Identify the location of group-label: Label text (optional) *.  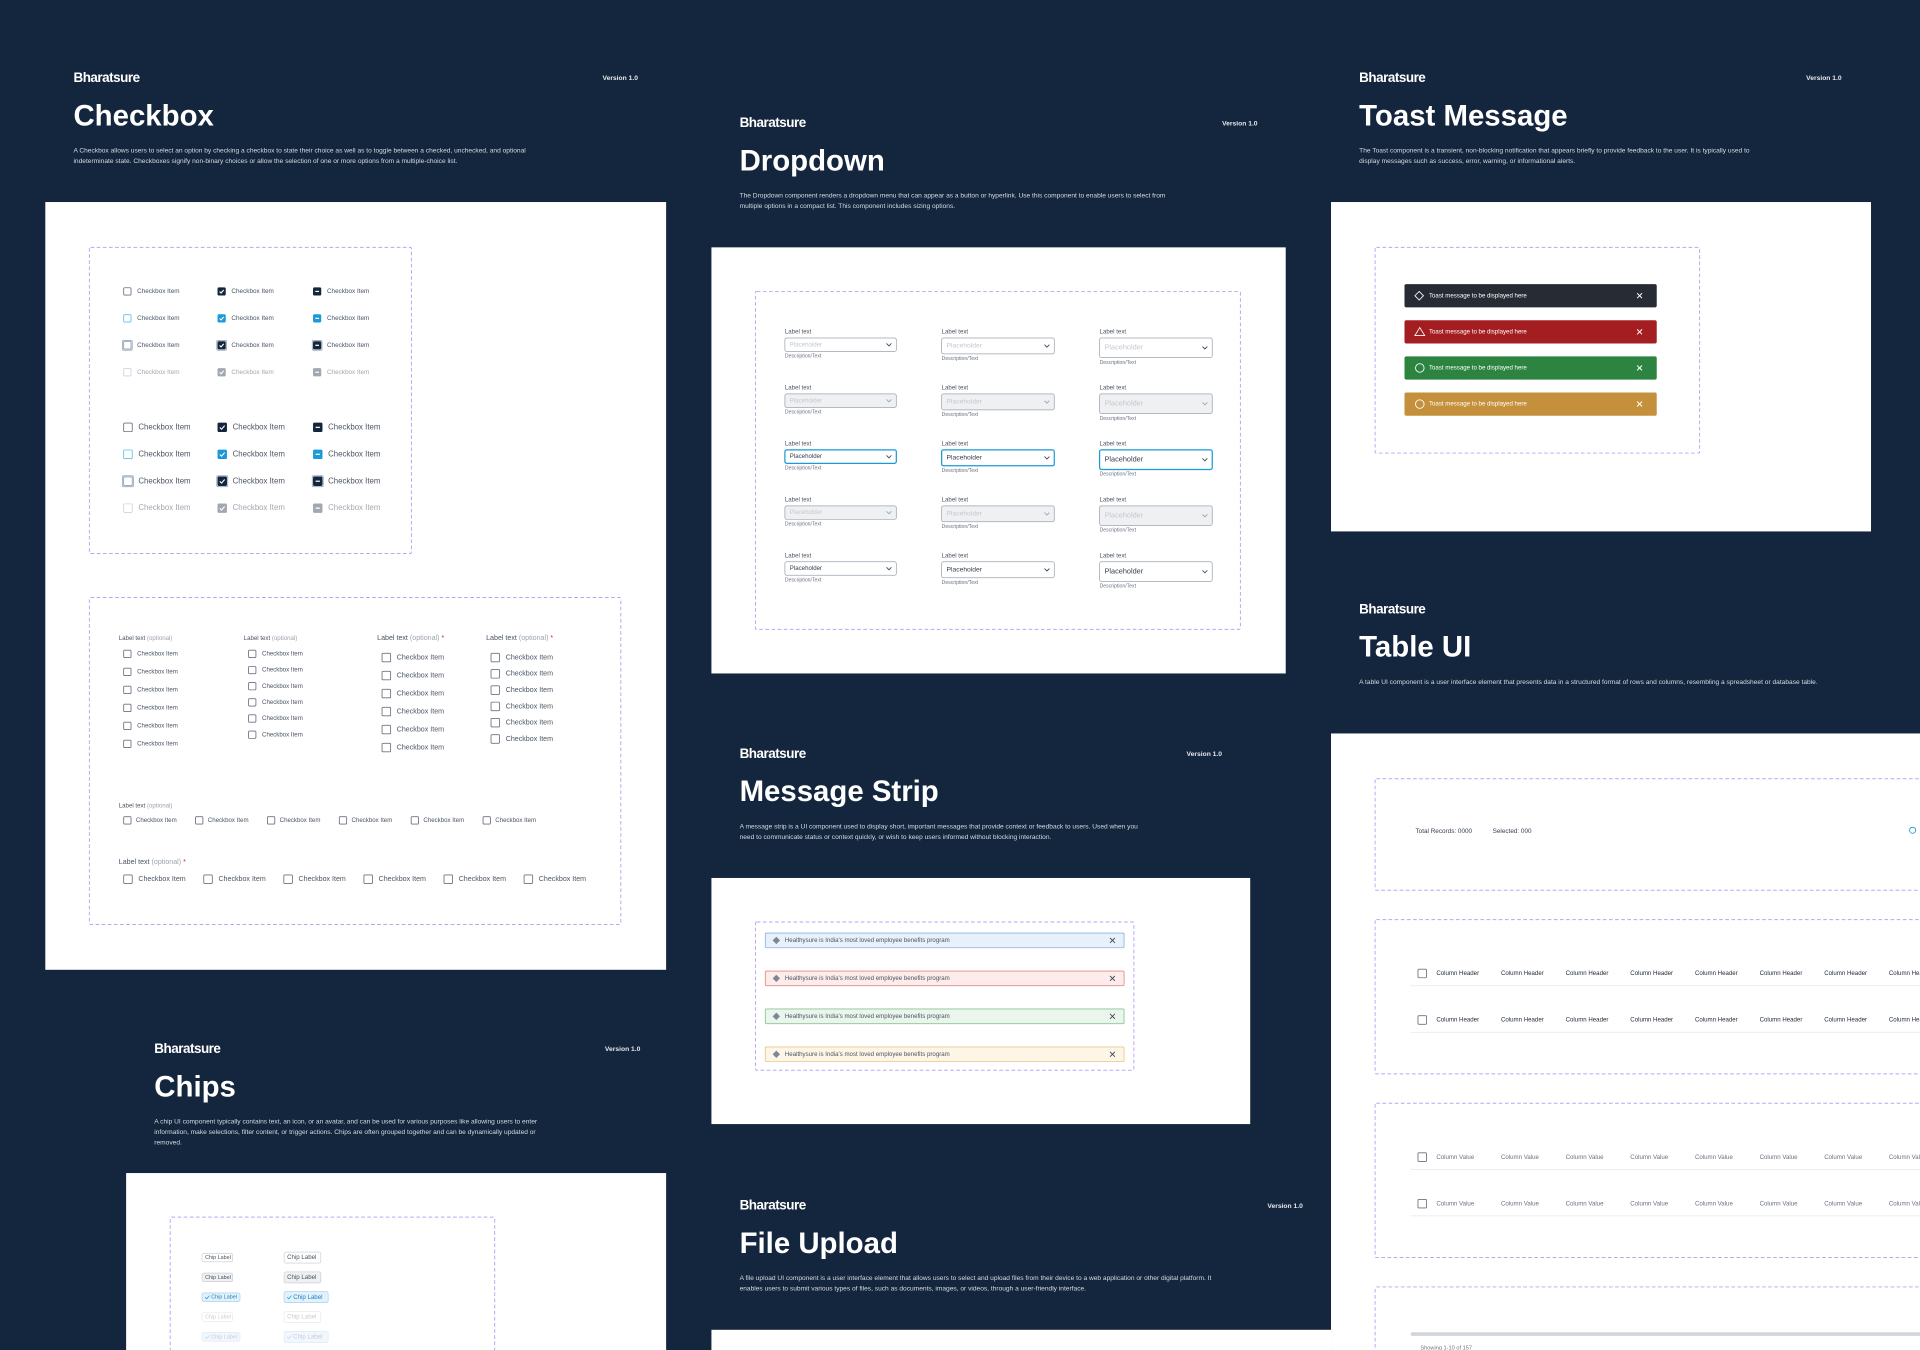
(410, 638).